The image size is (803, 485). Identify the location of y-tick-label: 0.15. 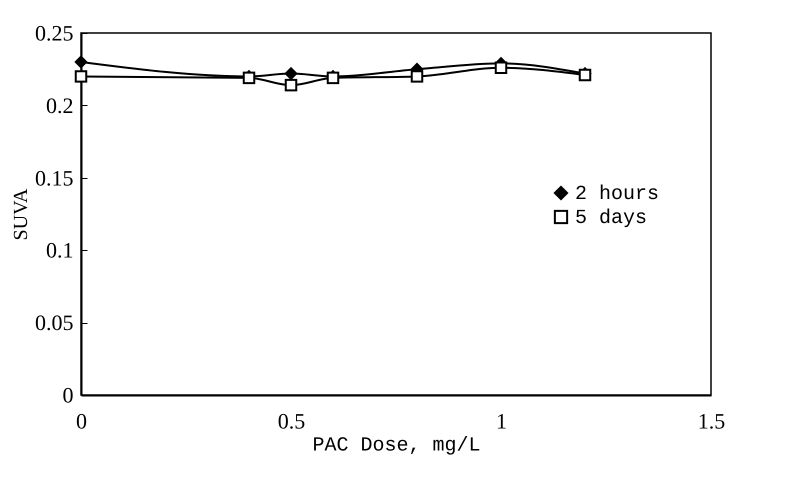
(54, 177).